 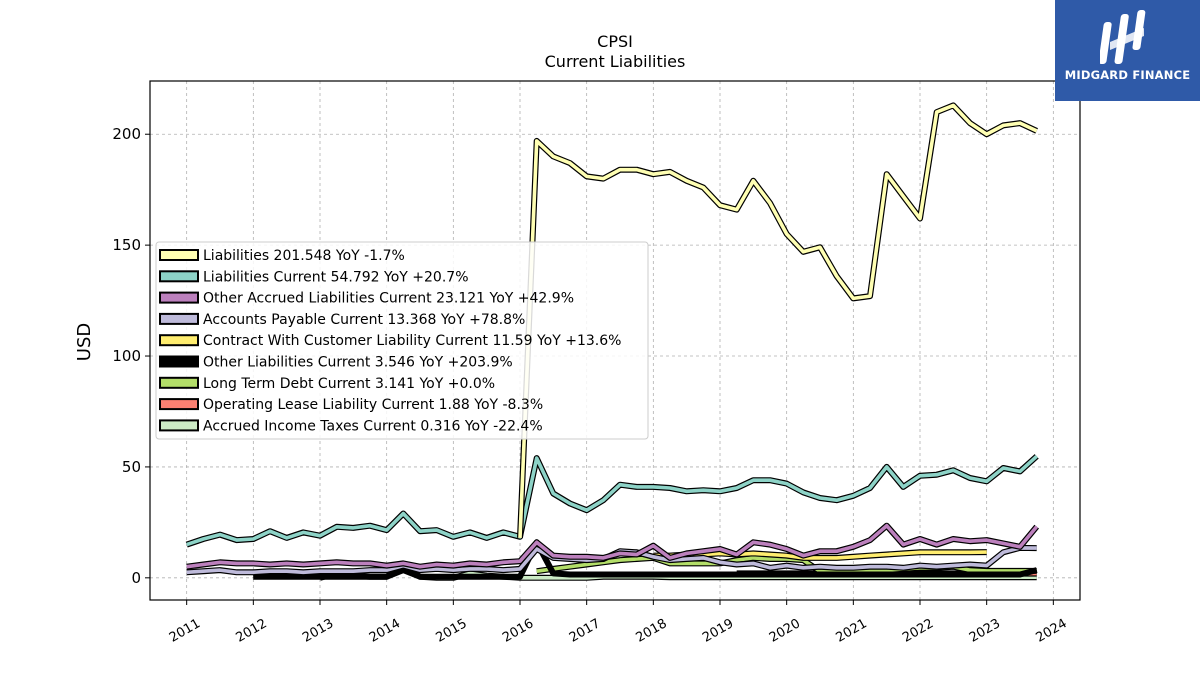 I want to click on y-tick-label: 100, so click(x=126, y=356).